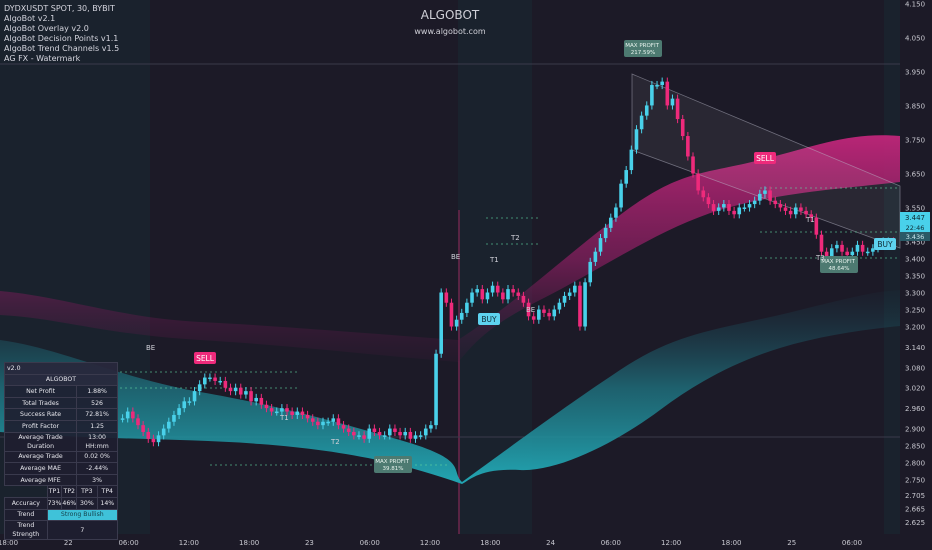 The image size is (932, 550). Describe the element at coordinates (82, 530) in the screenshot. I see `trend-strength-value: 7` at that location.